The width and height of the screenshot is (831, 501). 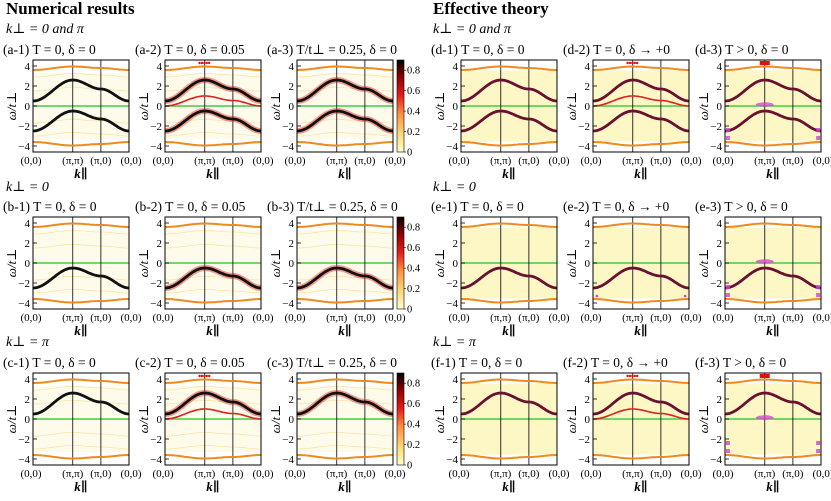 I want to click on heading-numerical: Numerical results, so click(x=70, y=9).